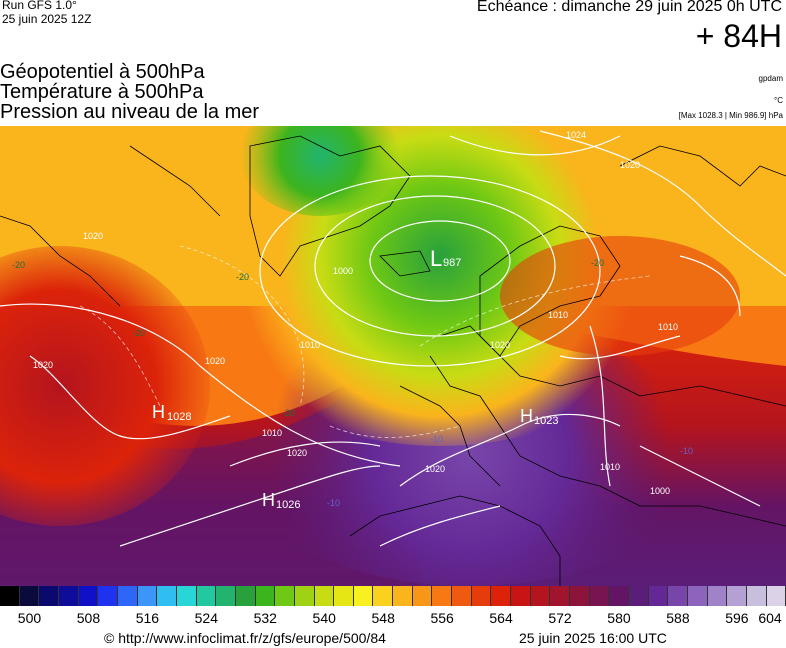 The width and height of the screenshot is (786, 648). What do you see at coordinates (678, 618) in the screenshot?
I see `color-scale-tick-label: 588` at bounding box center [678, 618].